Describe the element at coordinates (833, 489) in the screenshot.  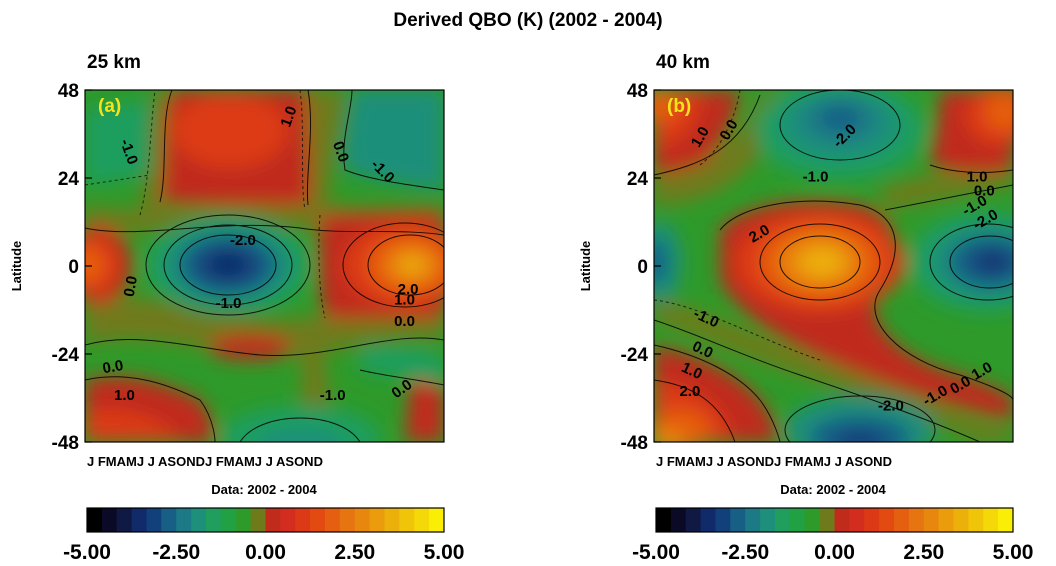
I see `panel-b-xlabel: Data: 2002 - 2004` at that location.